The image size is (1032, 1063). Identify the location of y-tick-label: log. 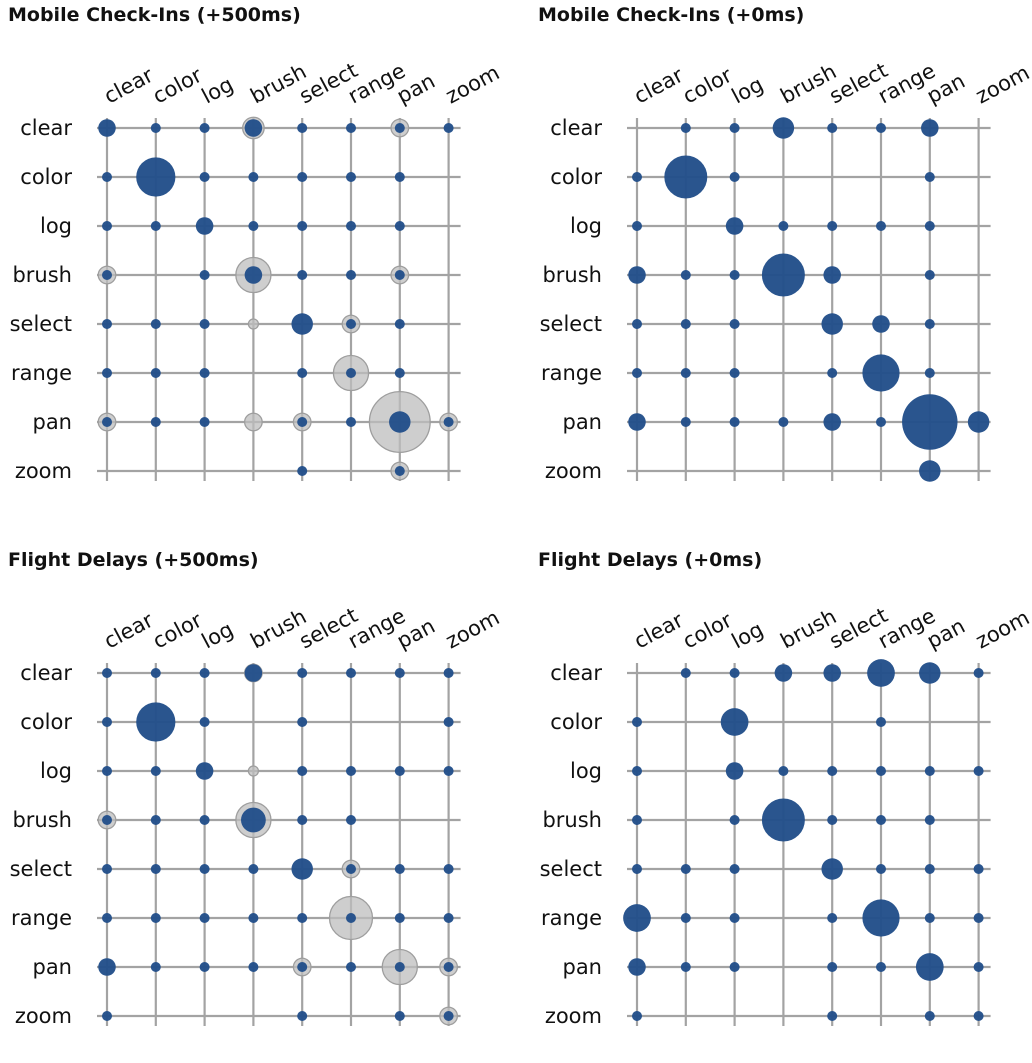
(586, 226).